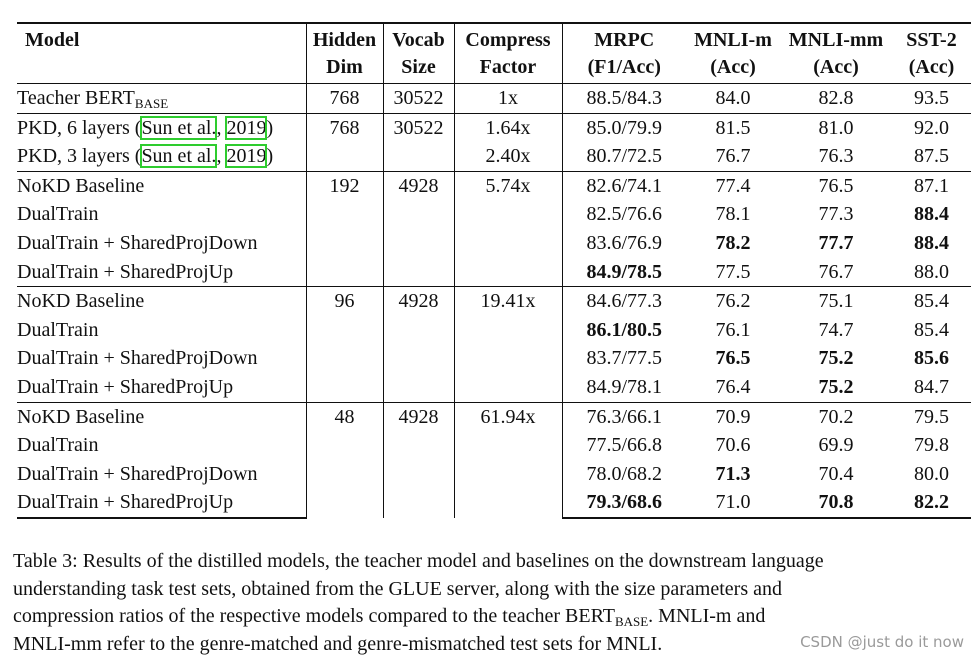 This screenshot has height=664, width=978. I want to click on mnli-mm-value: 69.9, so click(836, 445).